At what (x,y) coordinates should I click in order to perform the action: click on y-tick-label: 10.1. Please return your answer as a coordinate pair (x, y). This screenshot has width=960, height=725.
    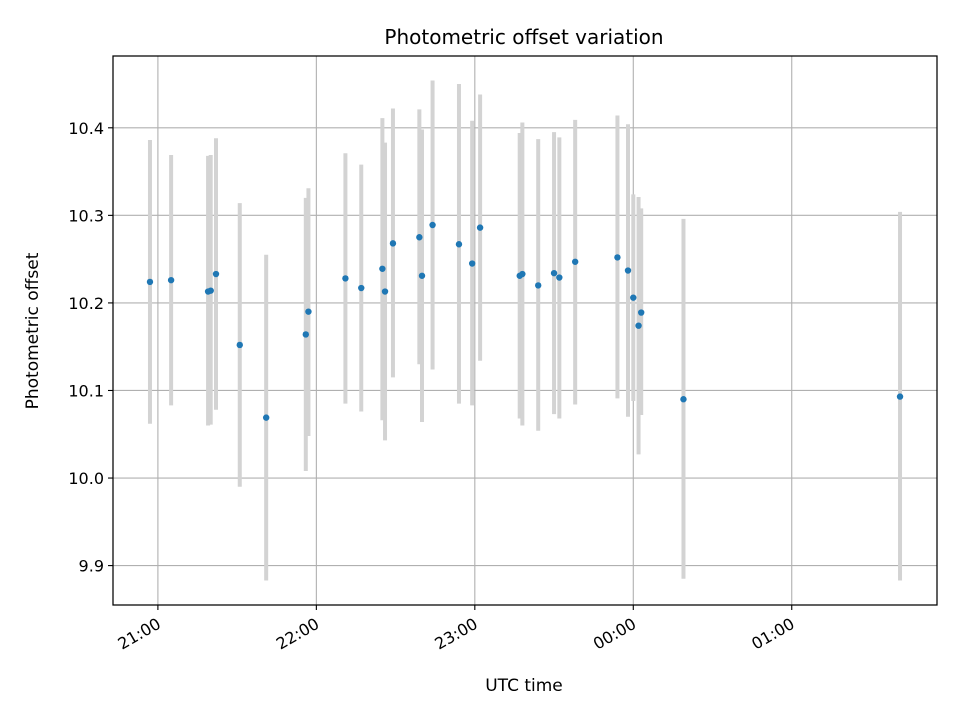
    Looking at the image, I should click on (86, 390).